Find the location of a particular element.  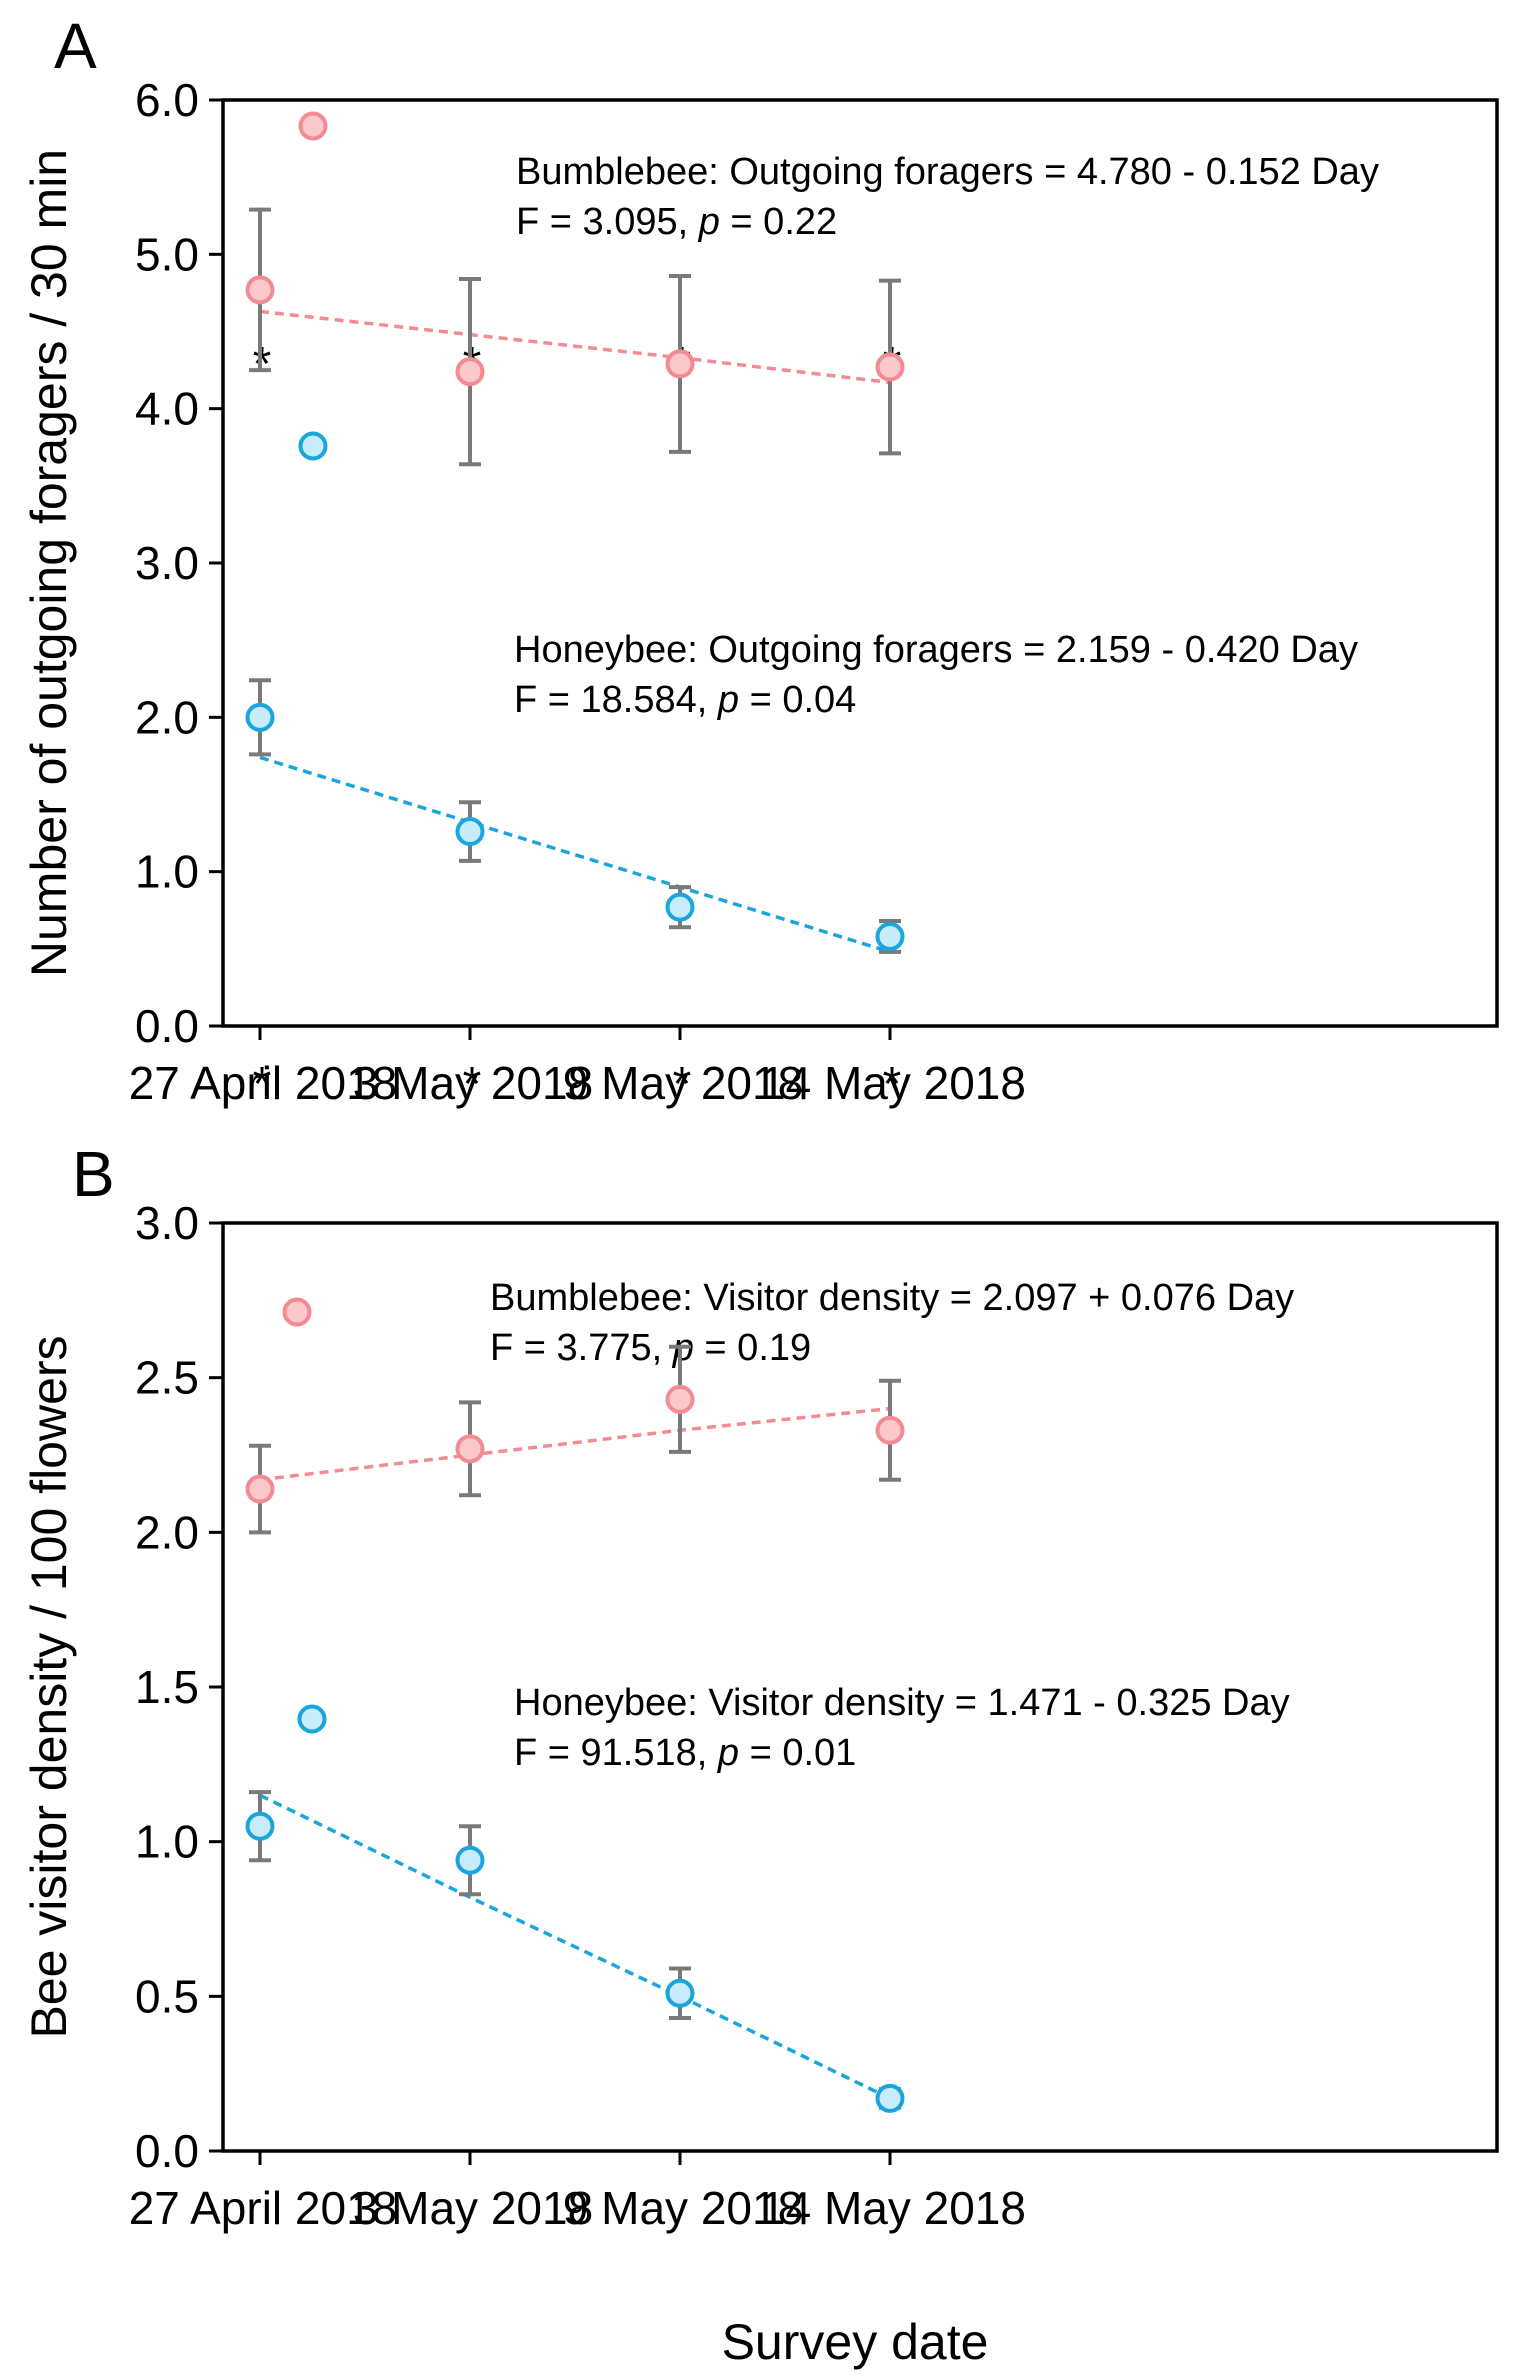

panel-a-y-axis-label: Number of outgoing foragers / 30 min is located at coordinates (49, 563).